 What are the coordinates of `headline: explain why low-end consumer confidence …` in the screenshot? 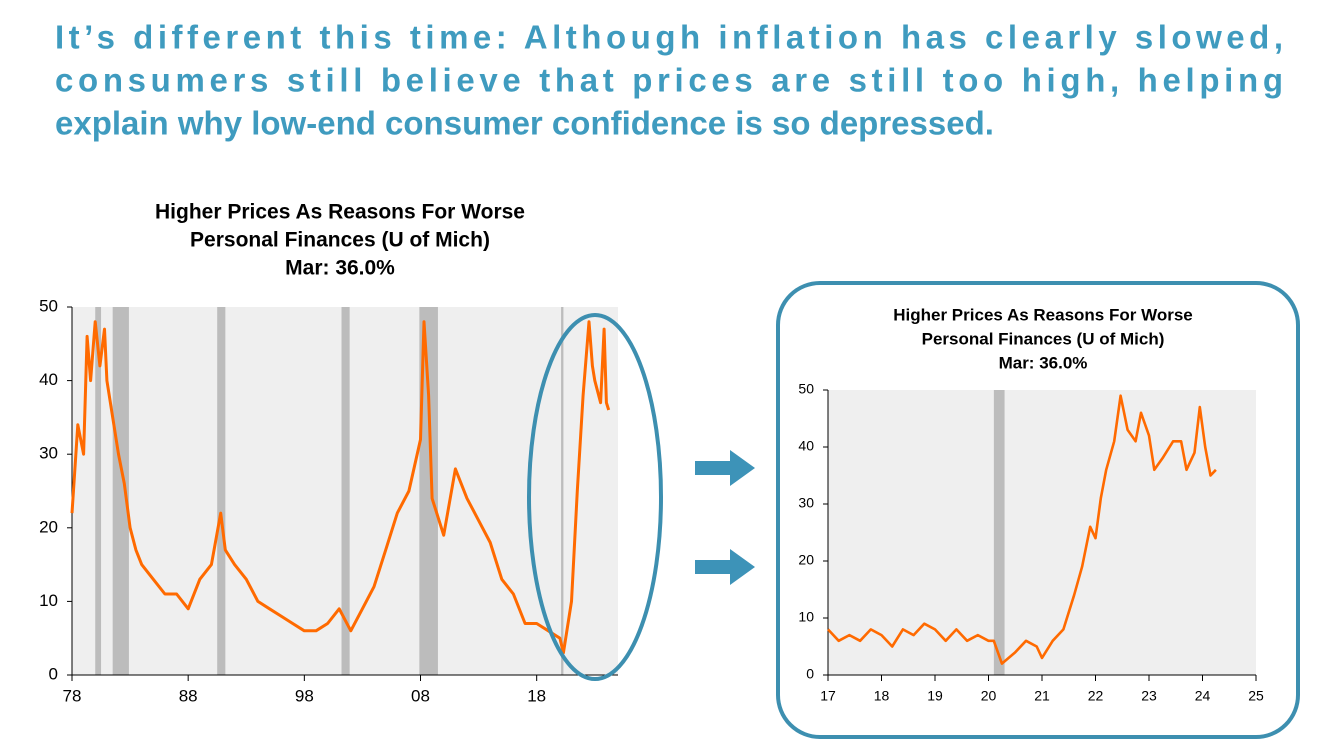 It's located at (524, 123).